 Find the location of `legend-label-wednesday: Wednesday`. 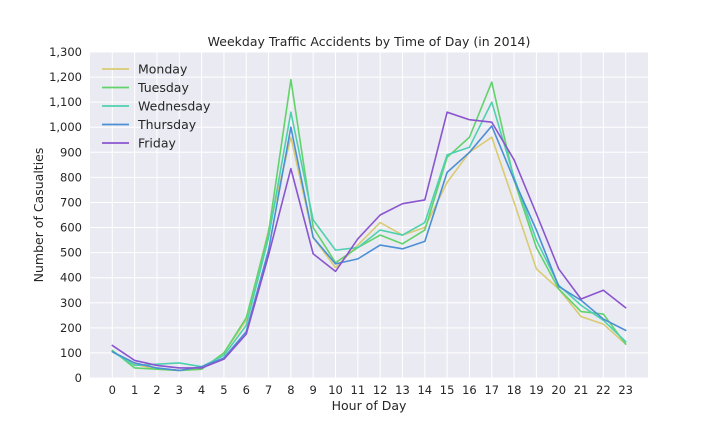

legend-label-wednesday: Wednesday is located at coordinates (174, 106).